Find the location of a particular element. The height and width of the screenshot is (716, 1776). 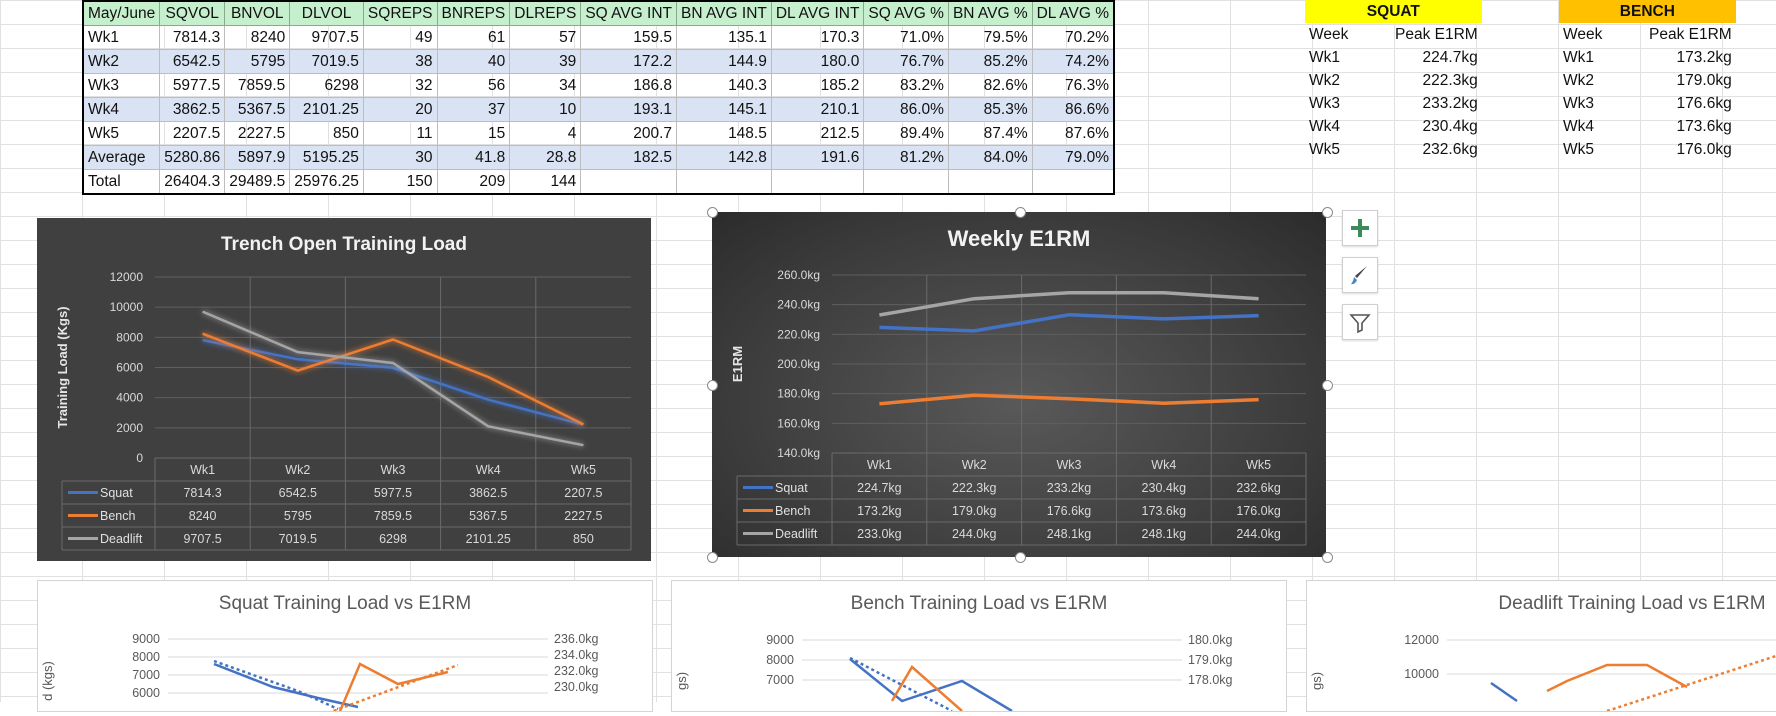

table-cell: 230.4kg is located at coordinates (1450, 126).